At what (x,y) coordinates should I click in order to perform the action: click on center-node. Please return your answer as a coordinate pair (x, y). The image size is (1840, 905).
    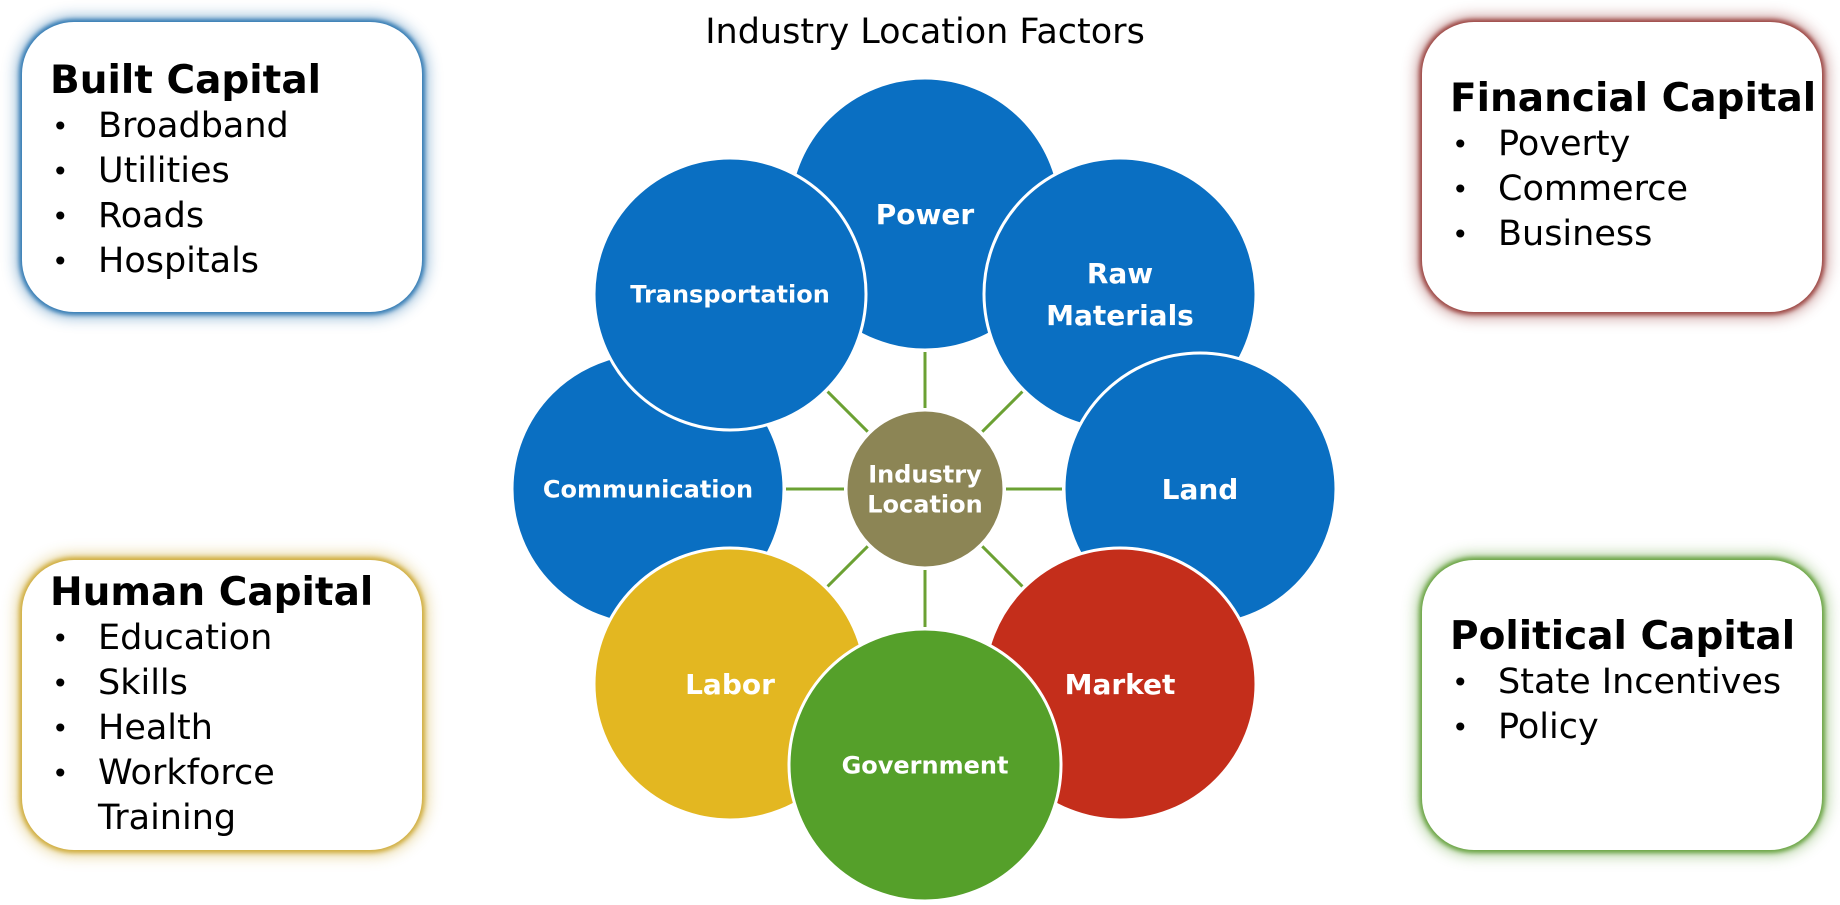
    Looking at the image, I should click on (925, 489).